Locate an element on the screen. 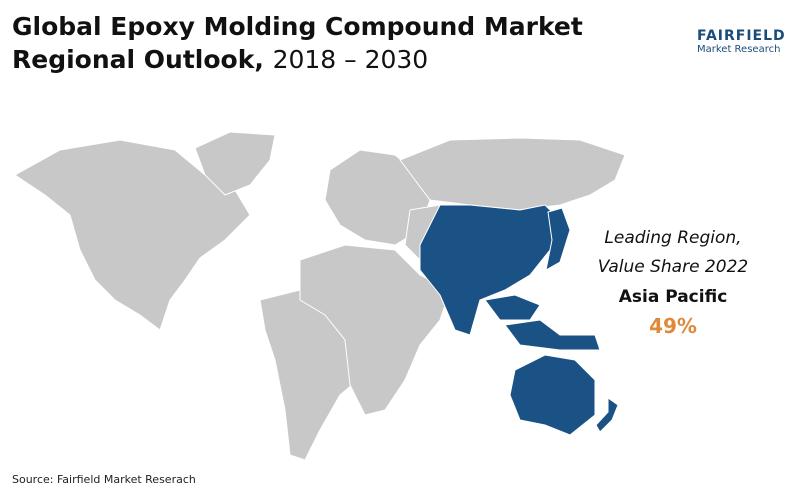  source-note: Source: Fairfield Market Reserach is located at coordinates (104, 479).